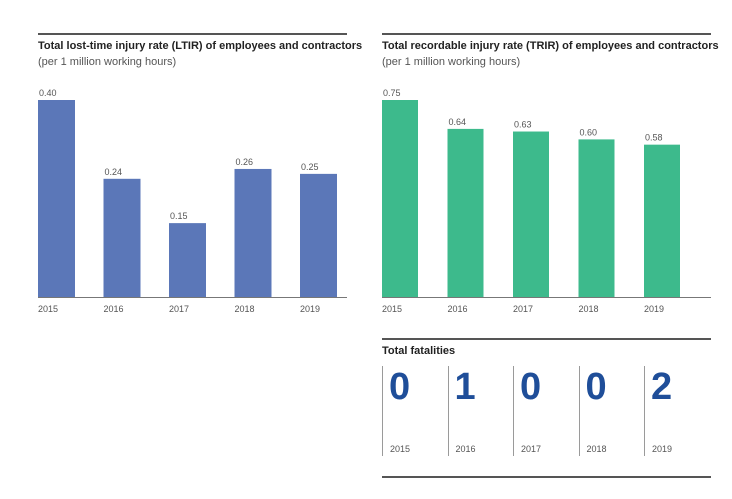 The height and width of the screenshot is (499, 732). Describe the element at coordinates (654, 138) in the screenshot. I see `data-label-2019: 0.58` at that location.